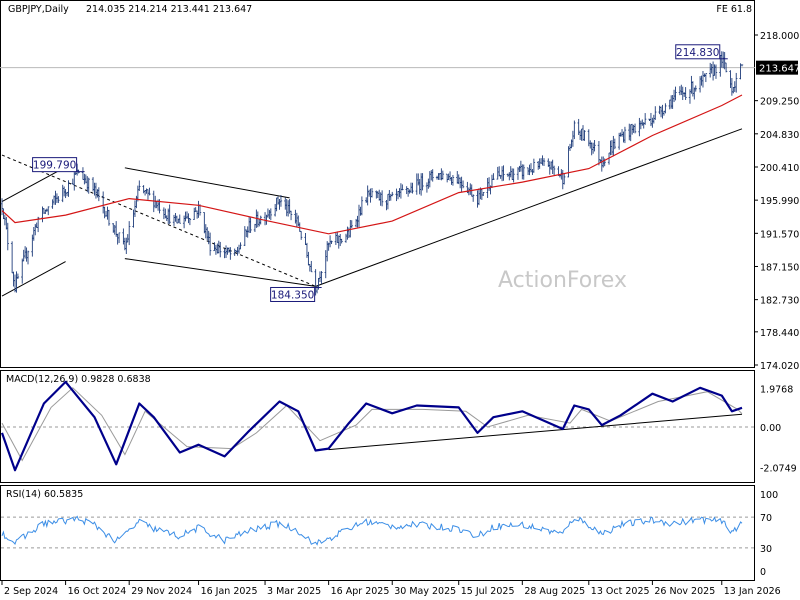  I want to click on date-tick-label: 16 Oct 2024, so click(97, 591).